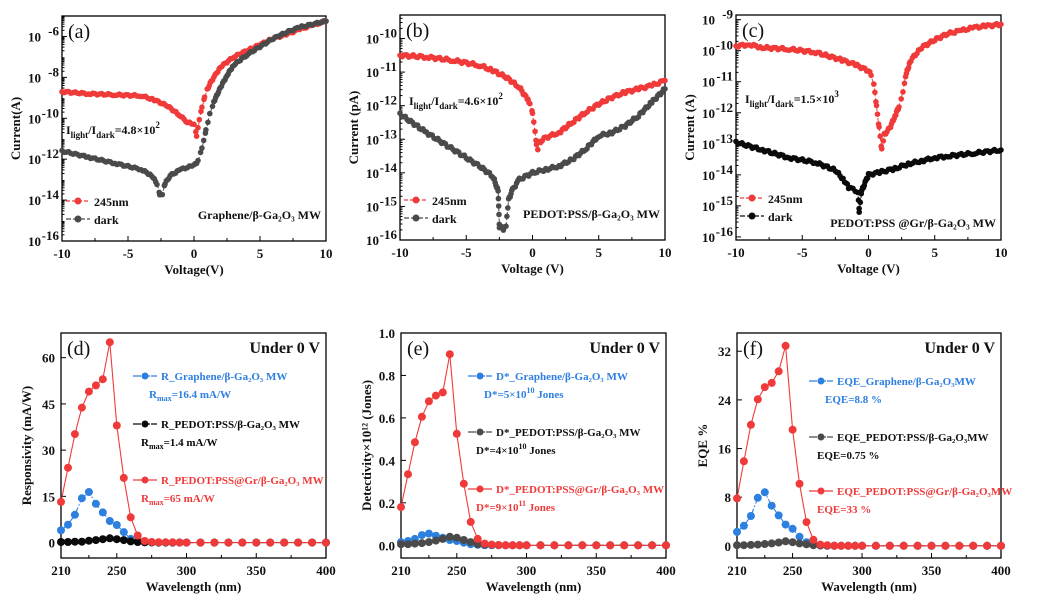 This screenshot has width=1038, height=609. Describe the element at coordinates (793, 570) in the screenshot. I see `x-tick-label: 250` at that location.